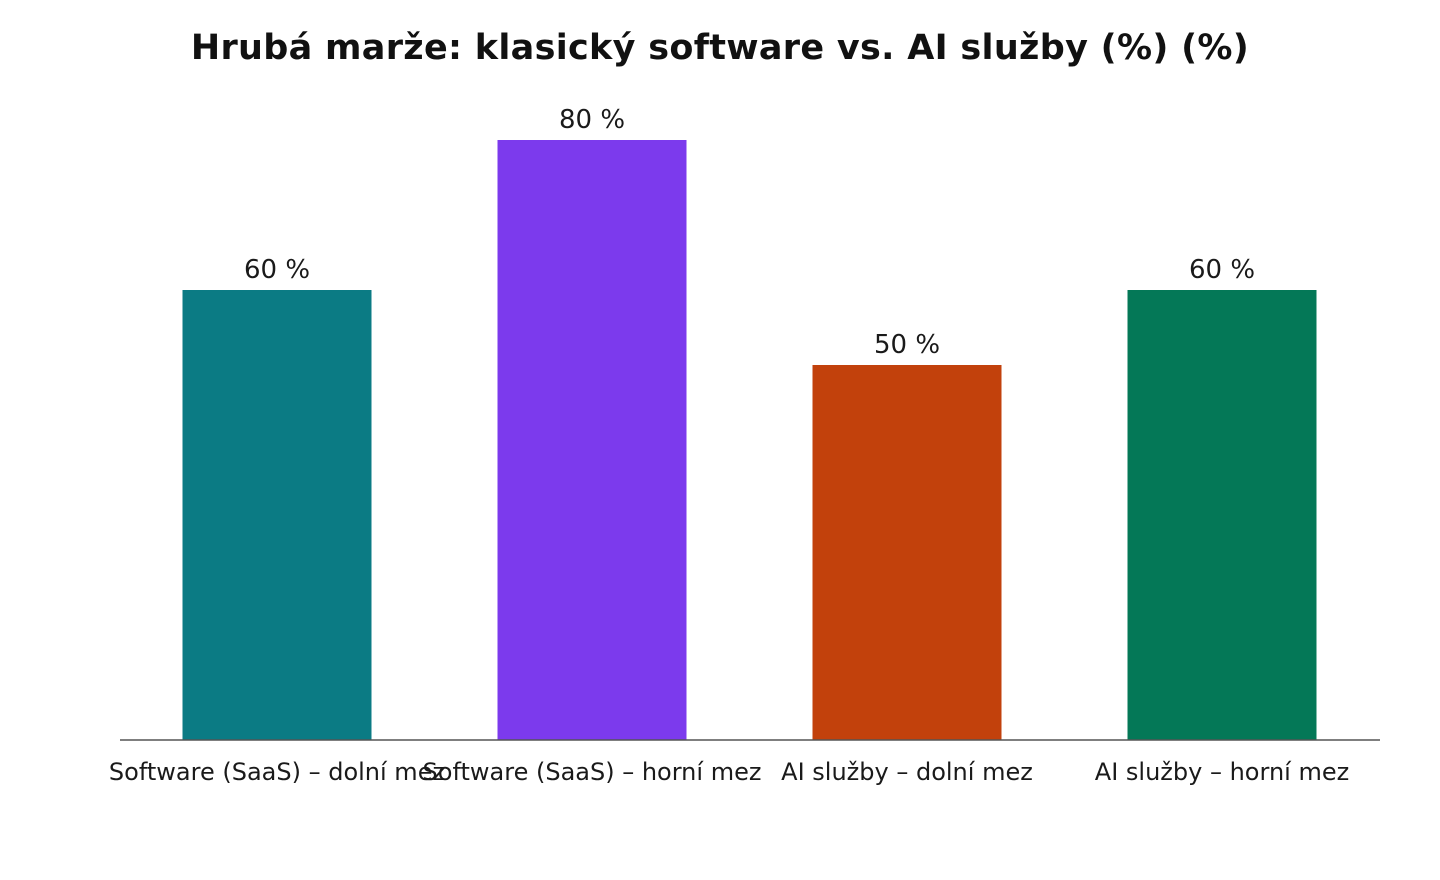 The height and width of the screenshot is (880, 1440). What do you see at coordinates (1222, 772) in the screenshot?
I see `x-tick-label-4: AI služby – horní mez` at bounding box center [1222, 772].